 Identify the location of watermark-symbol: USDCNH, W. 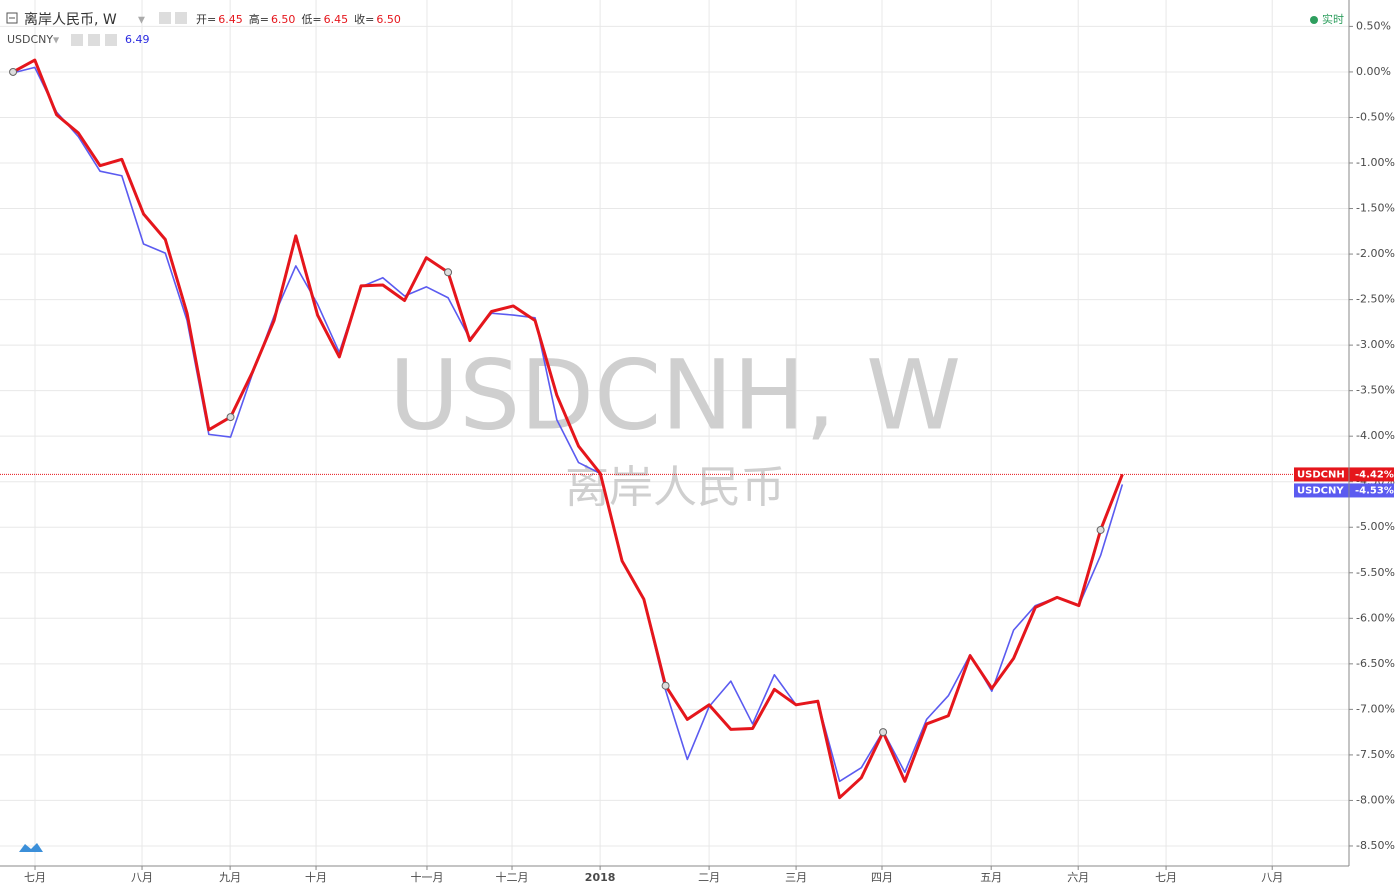
(675, 395).